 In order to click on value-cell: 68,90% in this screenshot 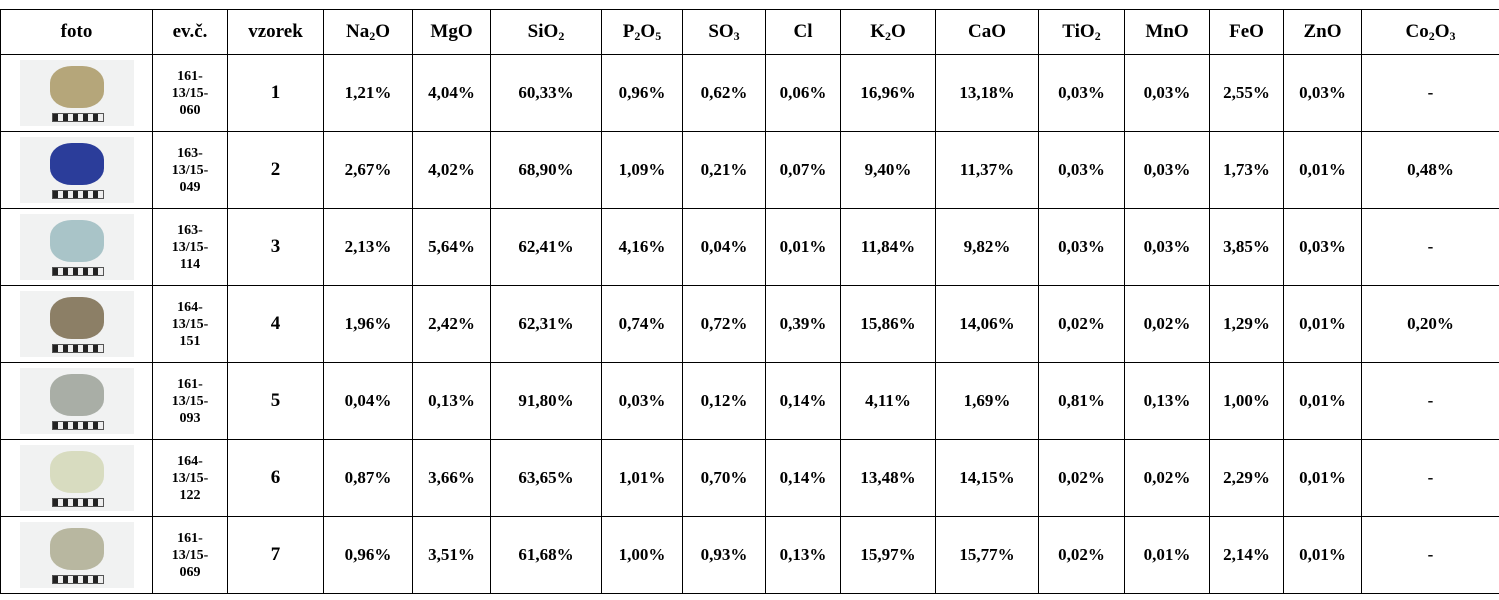, I will do `click(546, 170)`.